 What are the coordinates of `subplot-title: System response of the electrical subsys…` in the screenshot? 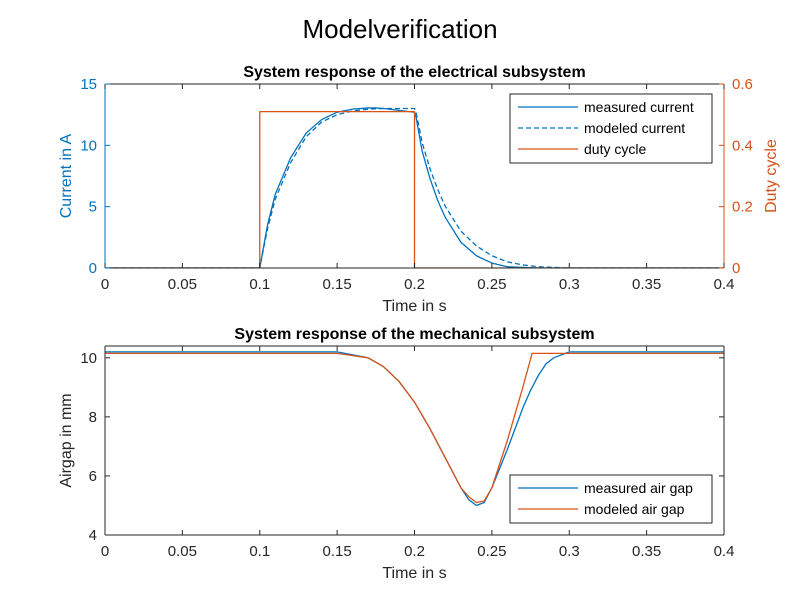 It's located at (414, 72).